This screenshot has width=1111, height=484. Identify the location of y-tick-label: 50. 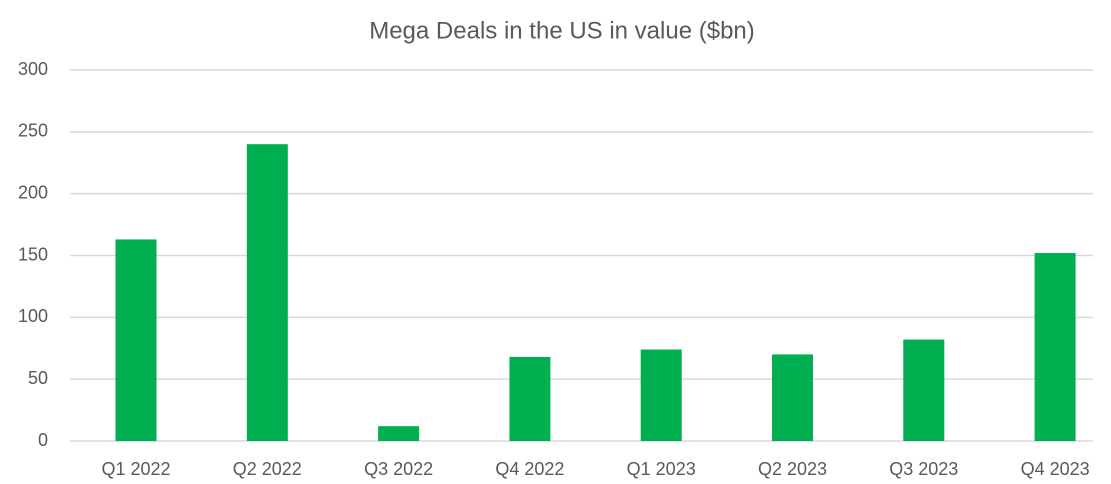
(38, 378).